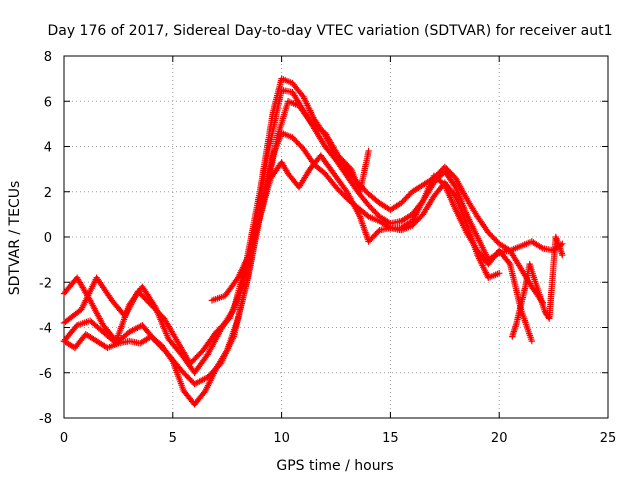 The image size is (640, 480). I want to click on x-tick-label: 20, so click(499, 438).